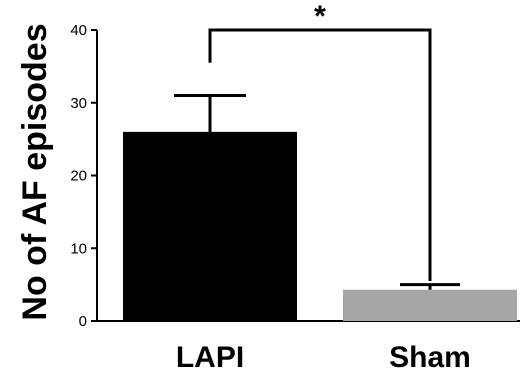 The height and width of the screenshot is (375, 532). I want to click on category-label-sham: Sham, so click(430, 357).